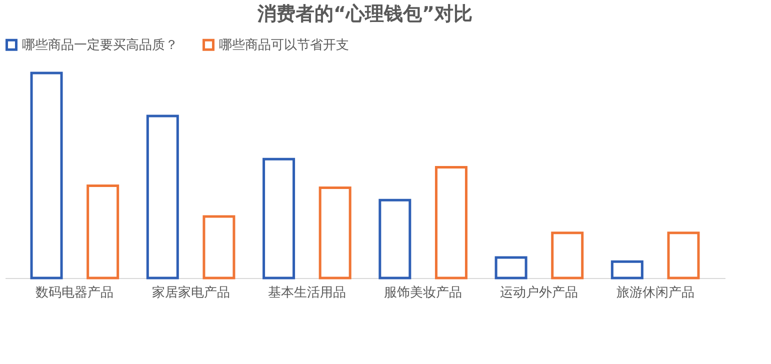 The height and width of the screenshot is (364, 771). What do you see at coordinates (191, 292) in the screenshot?
I see `x-tick-label: 家居家电产品` at bounding box center [191, 292].